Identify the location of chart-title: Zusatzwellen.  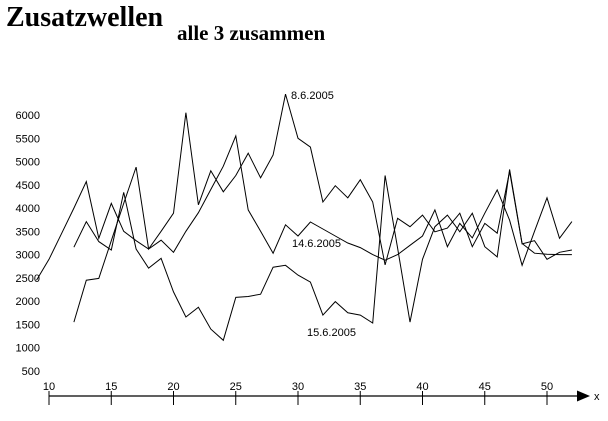
(85, 17).